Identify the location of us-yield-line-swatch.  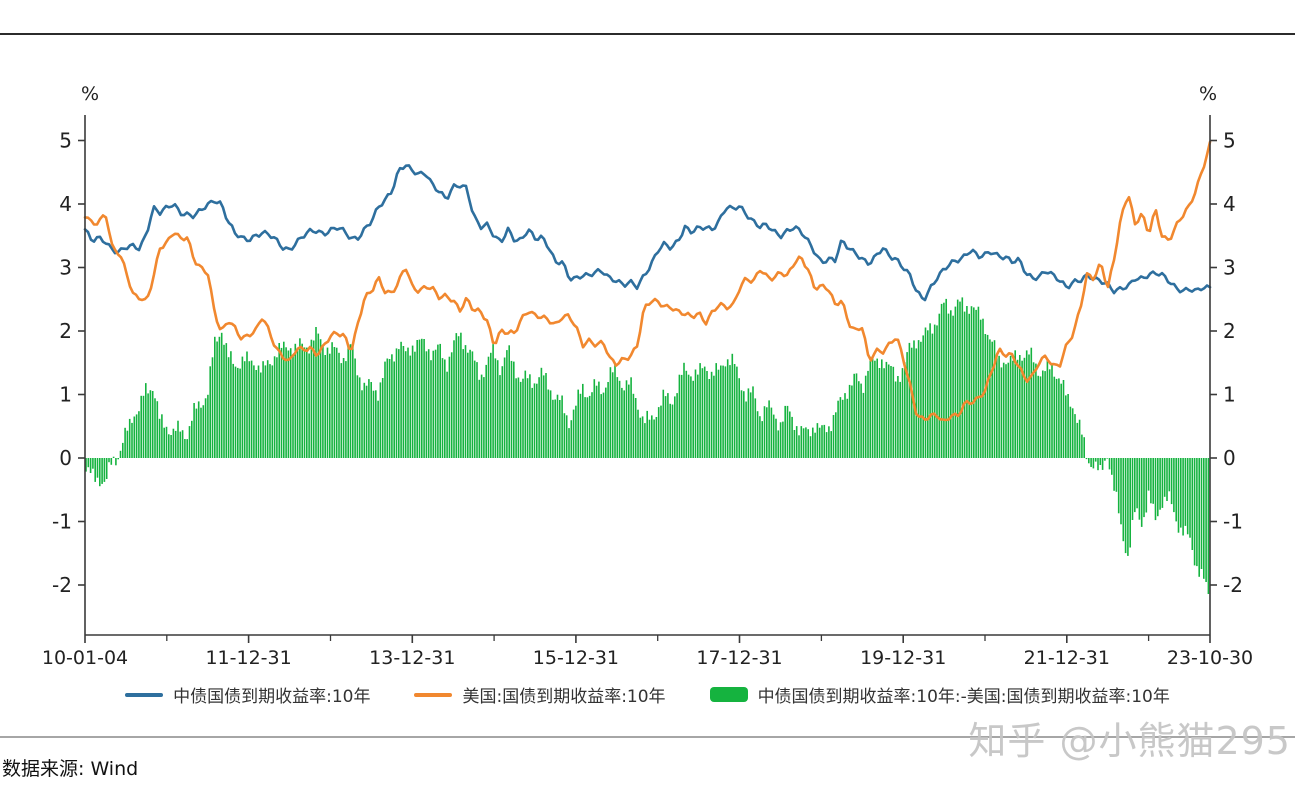
(433, 694).